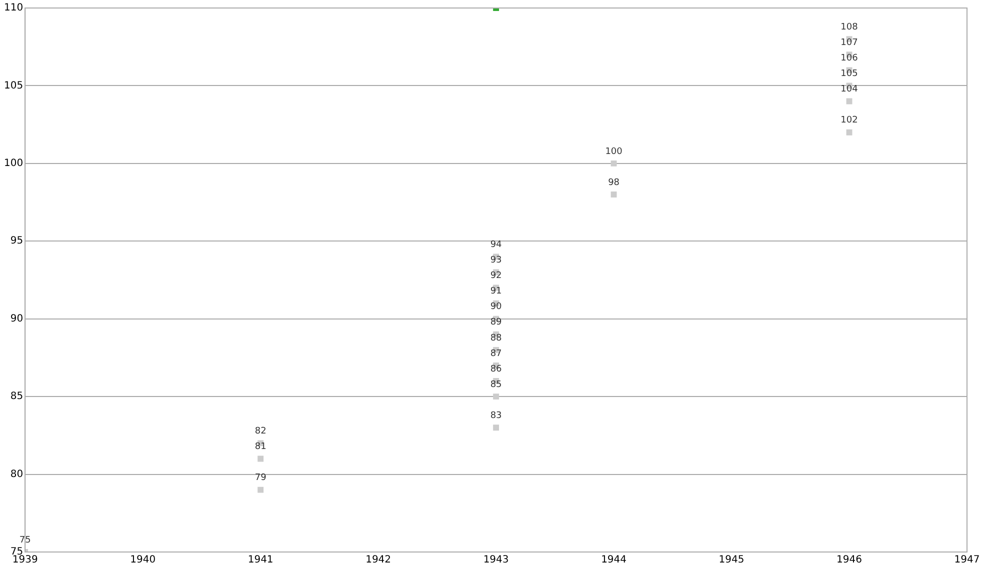 Image resolution: width=985 pixels, height=570 pixels. Describe the element at coordinates (17, 474) in the screenshot. I see `y-tick-label: 80` at that location.